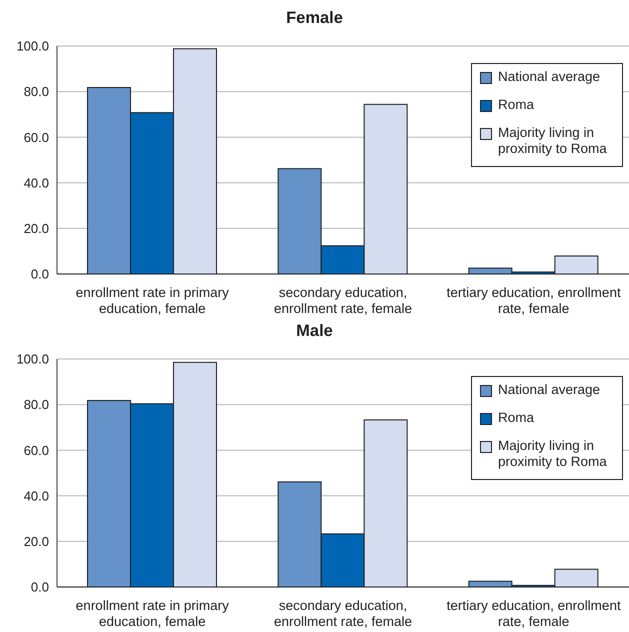 This screenshot has height=632, width=629. What do you see at coordinates (314, 331) in the screenshot?
I see `chart-title: Male` at bounding box center [314, 331].